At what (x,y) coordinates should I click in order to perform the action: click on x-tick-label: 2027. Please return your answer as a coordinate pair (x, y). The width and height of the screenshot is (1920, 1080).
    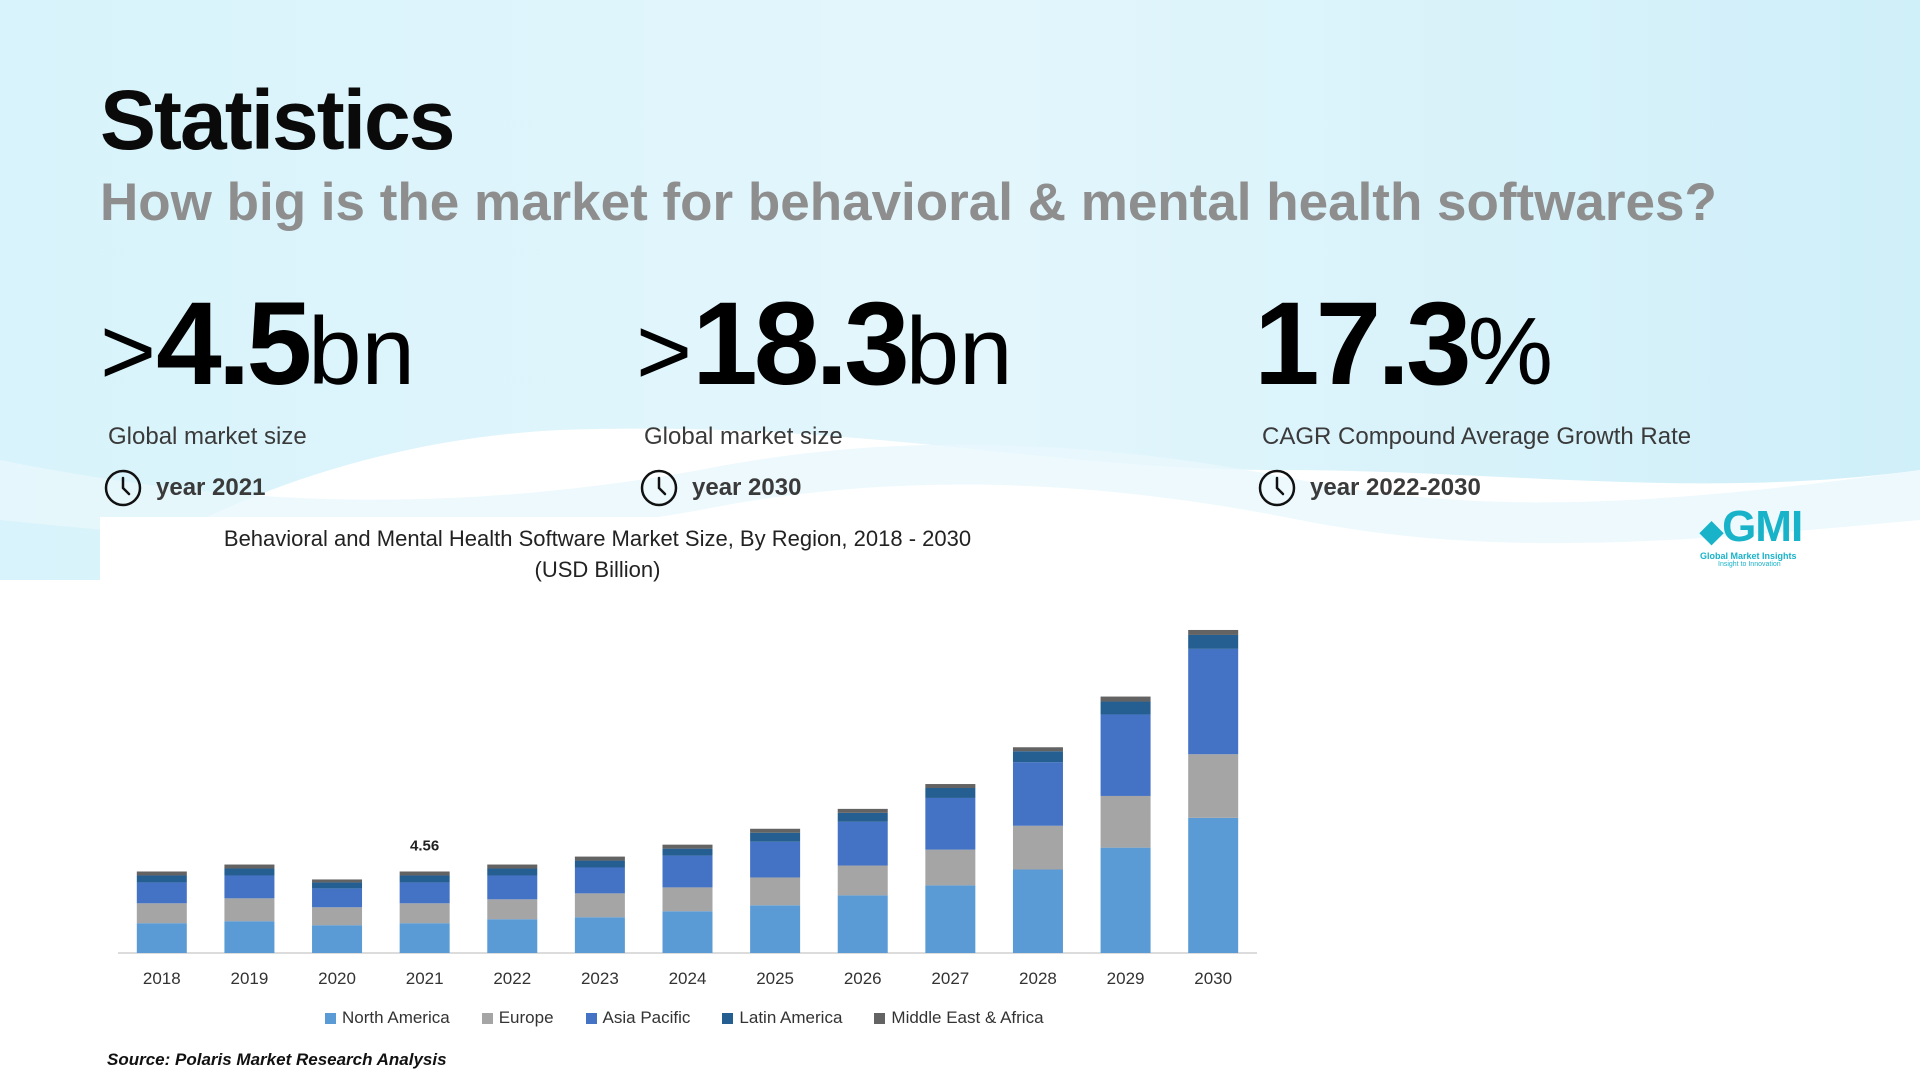
    Looking at the image, I should click on (950, 978).